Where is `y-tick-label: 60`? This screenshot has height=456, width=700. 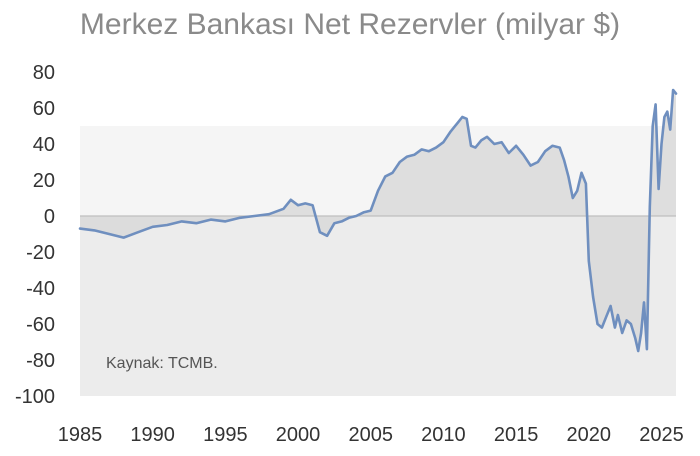 y-tick-label: 60 is located at coordinates (44, 109).